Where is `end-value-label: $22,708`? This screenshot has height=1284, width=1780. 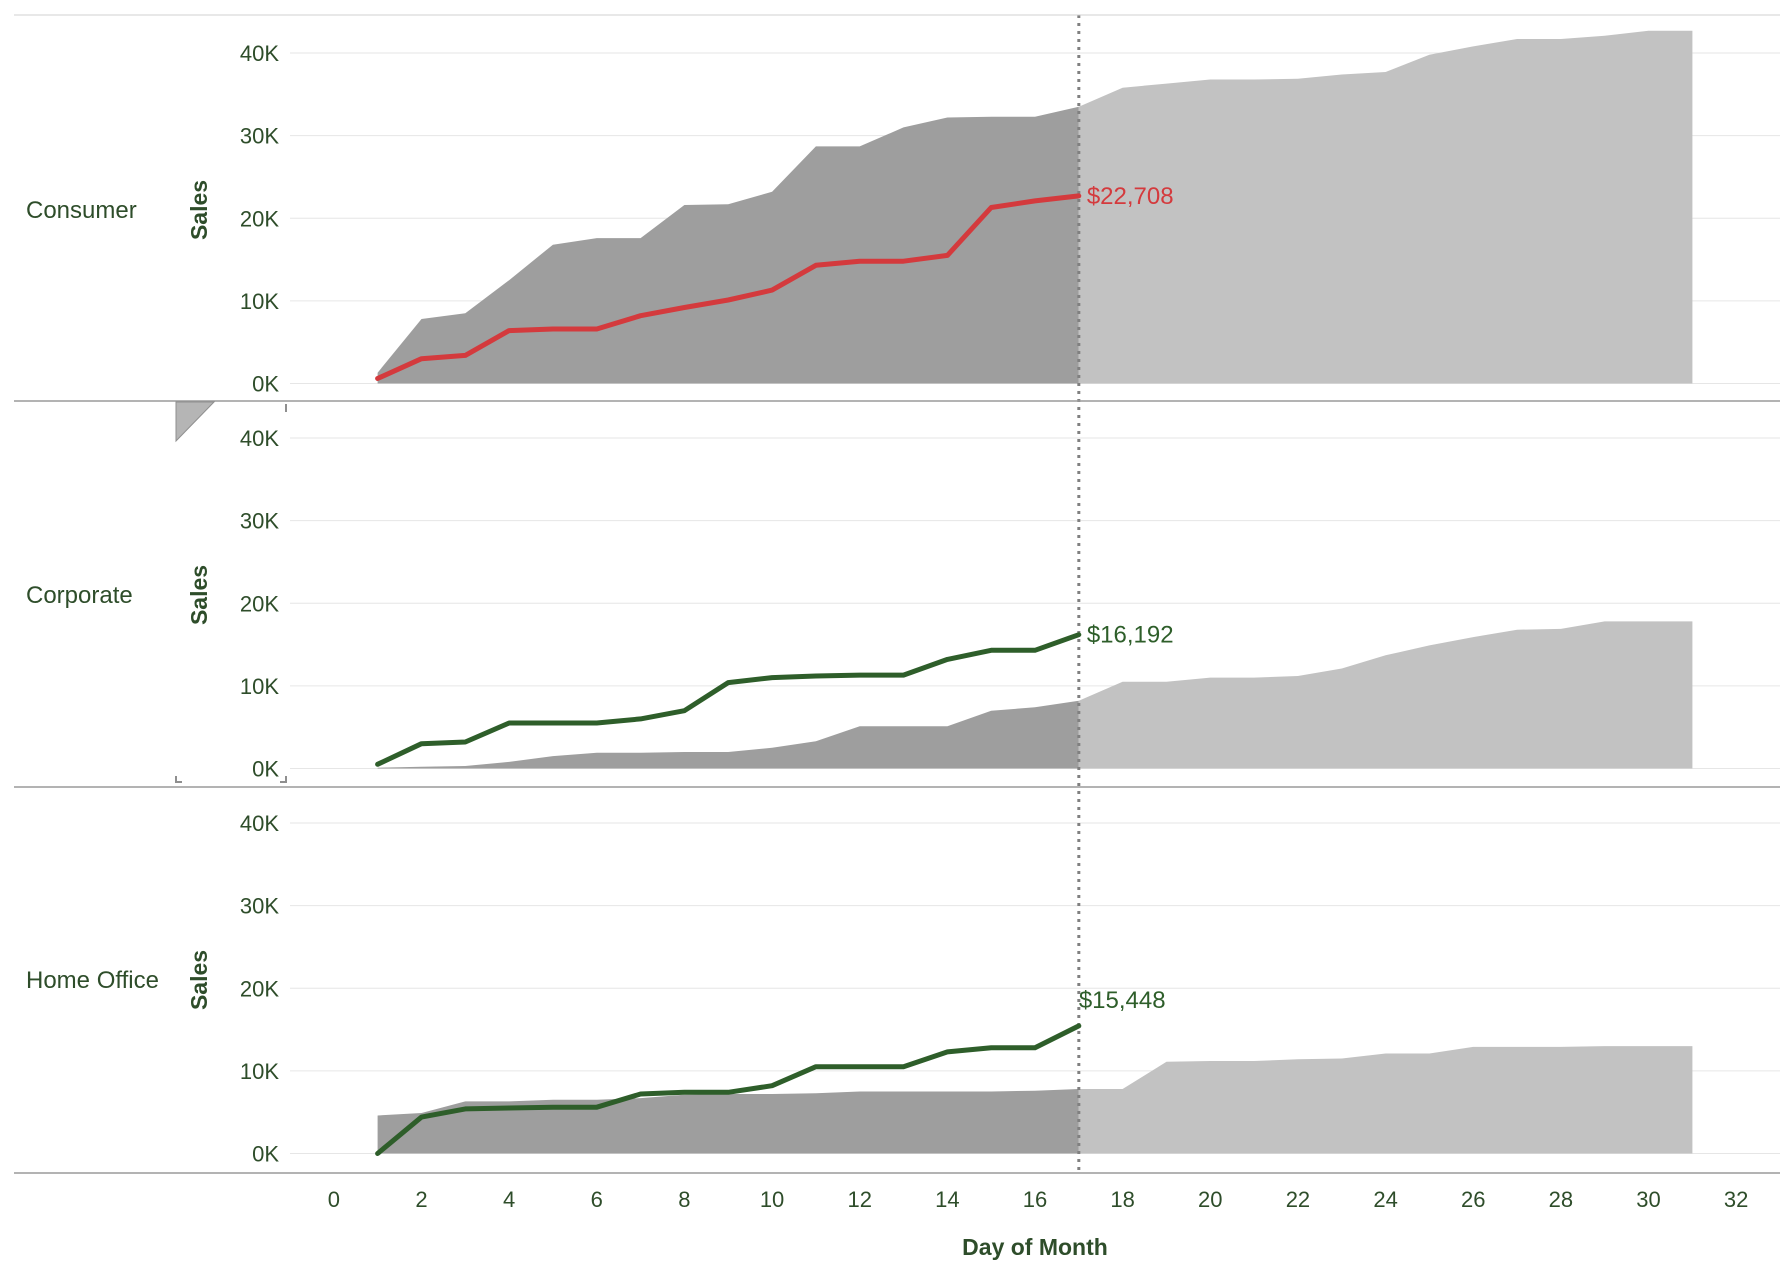
end-value-label: $22,708 is located at coordinates (1130, 196).